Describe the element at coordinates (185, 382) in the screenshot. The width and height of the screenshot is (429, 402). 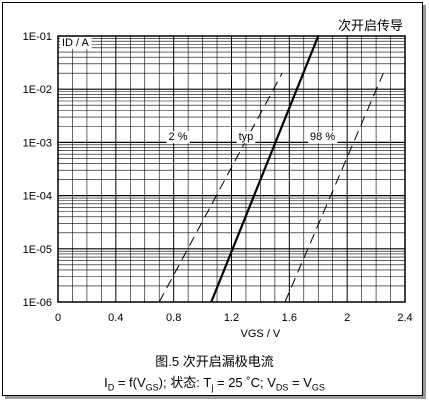
I see `caption-text: ); 状态: T` at that location.